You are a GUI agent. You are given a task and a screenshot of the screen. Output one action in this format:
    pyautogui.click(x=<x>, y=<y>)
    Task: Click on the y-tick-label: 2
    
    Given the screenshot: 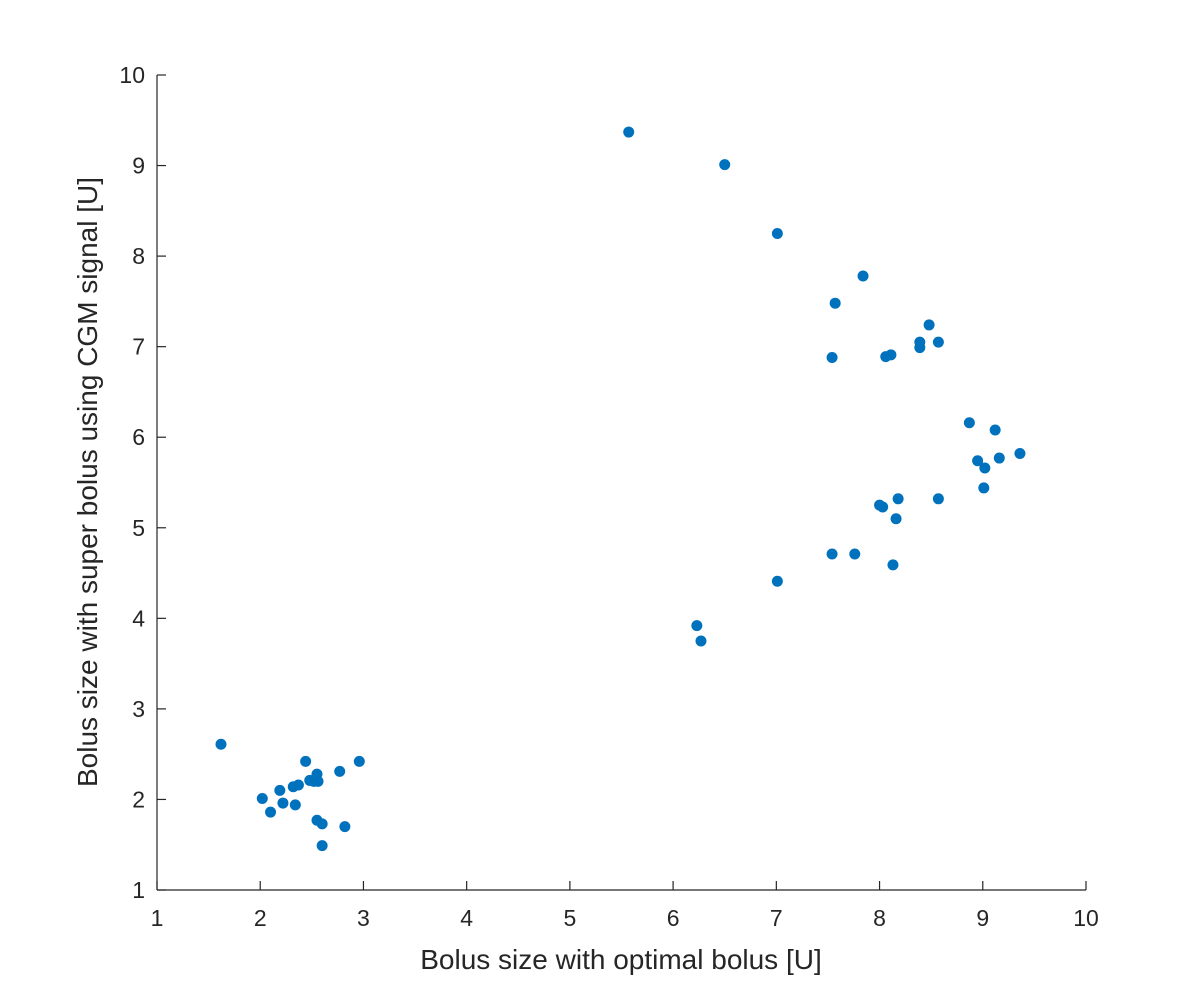 What is the action you would take?
    pyautogui.click(x=138, y=799)
    